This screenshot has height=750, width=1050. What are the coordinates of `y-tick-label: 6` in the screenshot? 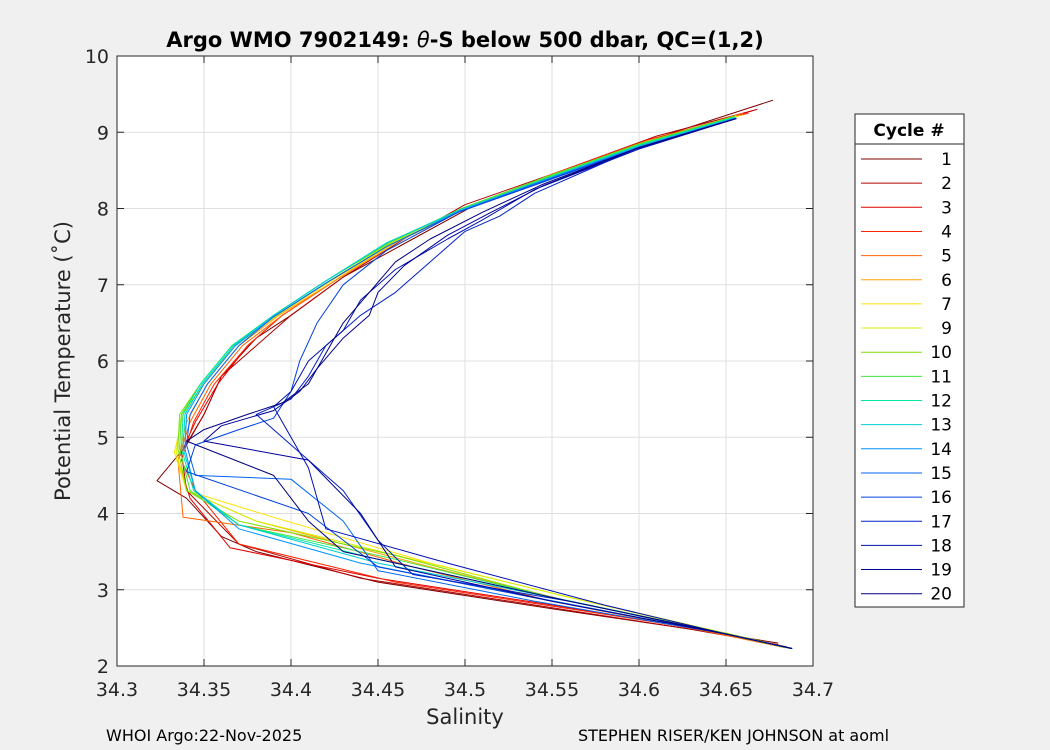 It's located at (103, 362).